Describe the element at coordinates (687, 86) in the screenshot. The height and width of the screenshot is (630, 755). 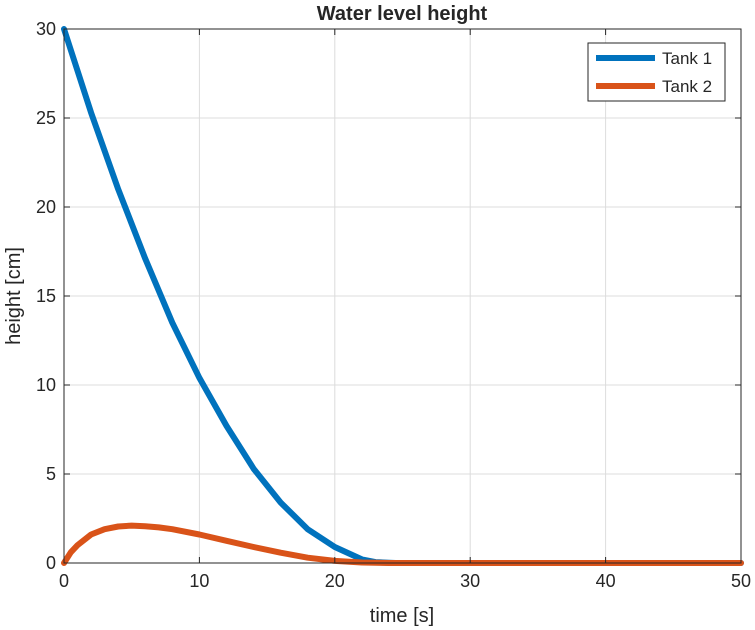
I see `legend-label-tank-2: Tank 2` at that location.